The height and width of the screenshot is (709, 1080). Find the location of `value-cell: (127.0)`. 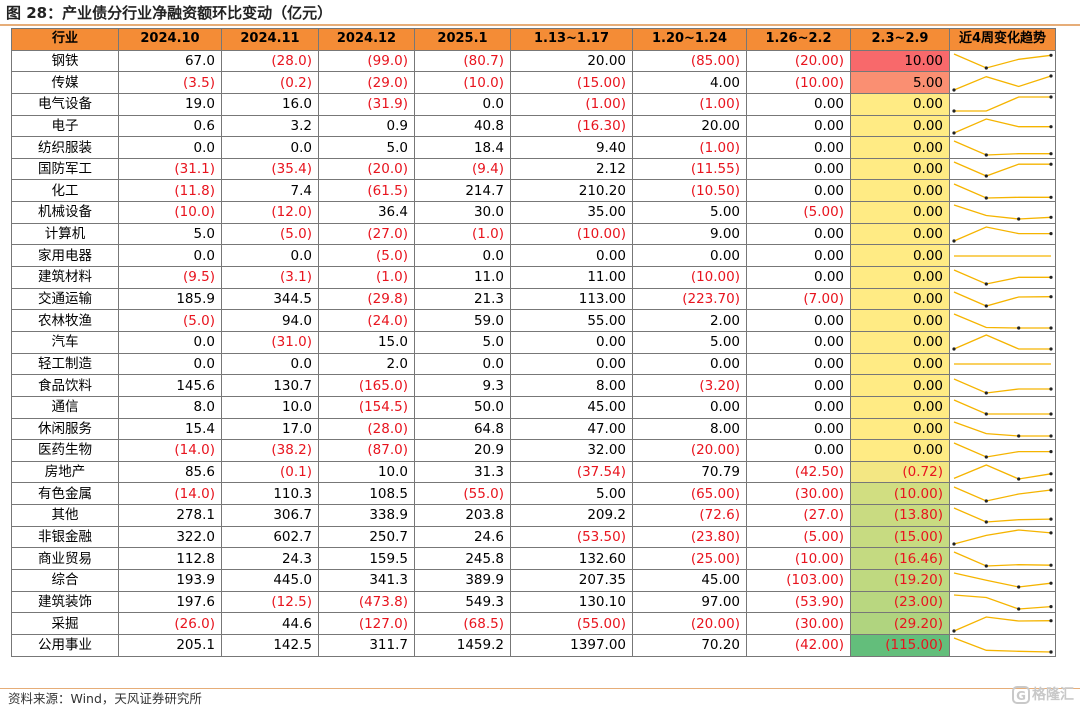

value-cell: (127.0) is located at coordinates (366, 623).